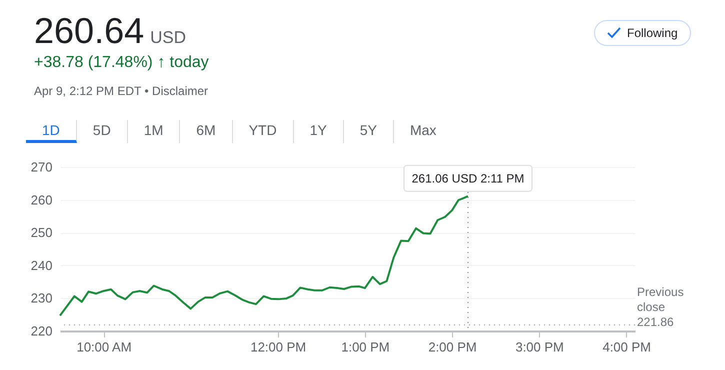 The image size is (725, 370). Describe the element at coordinates (365, 347) in the screenshot. I see `x-tick-label: 1:00 PM` at that location.